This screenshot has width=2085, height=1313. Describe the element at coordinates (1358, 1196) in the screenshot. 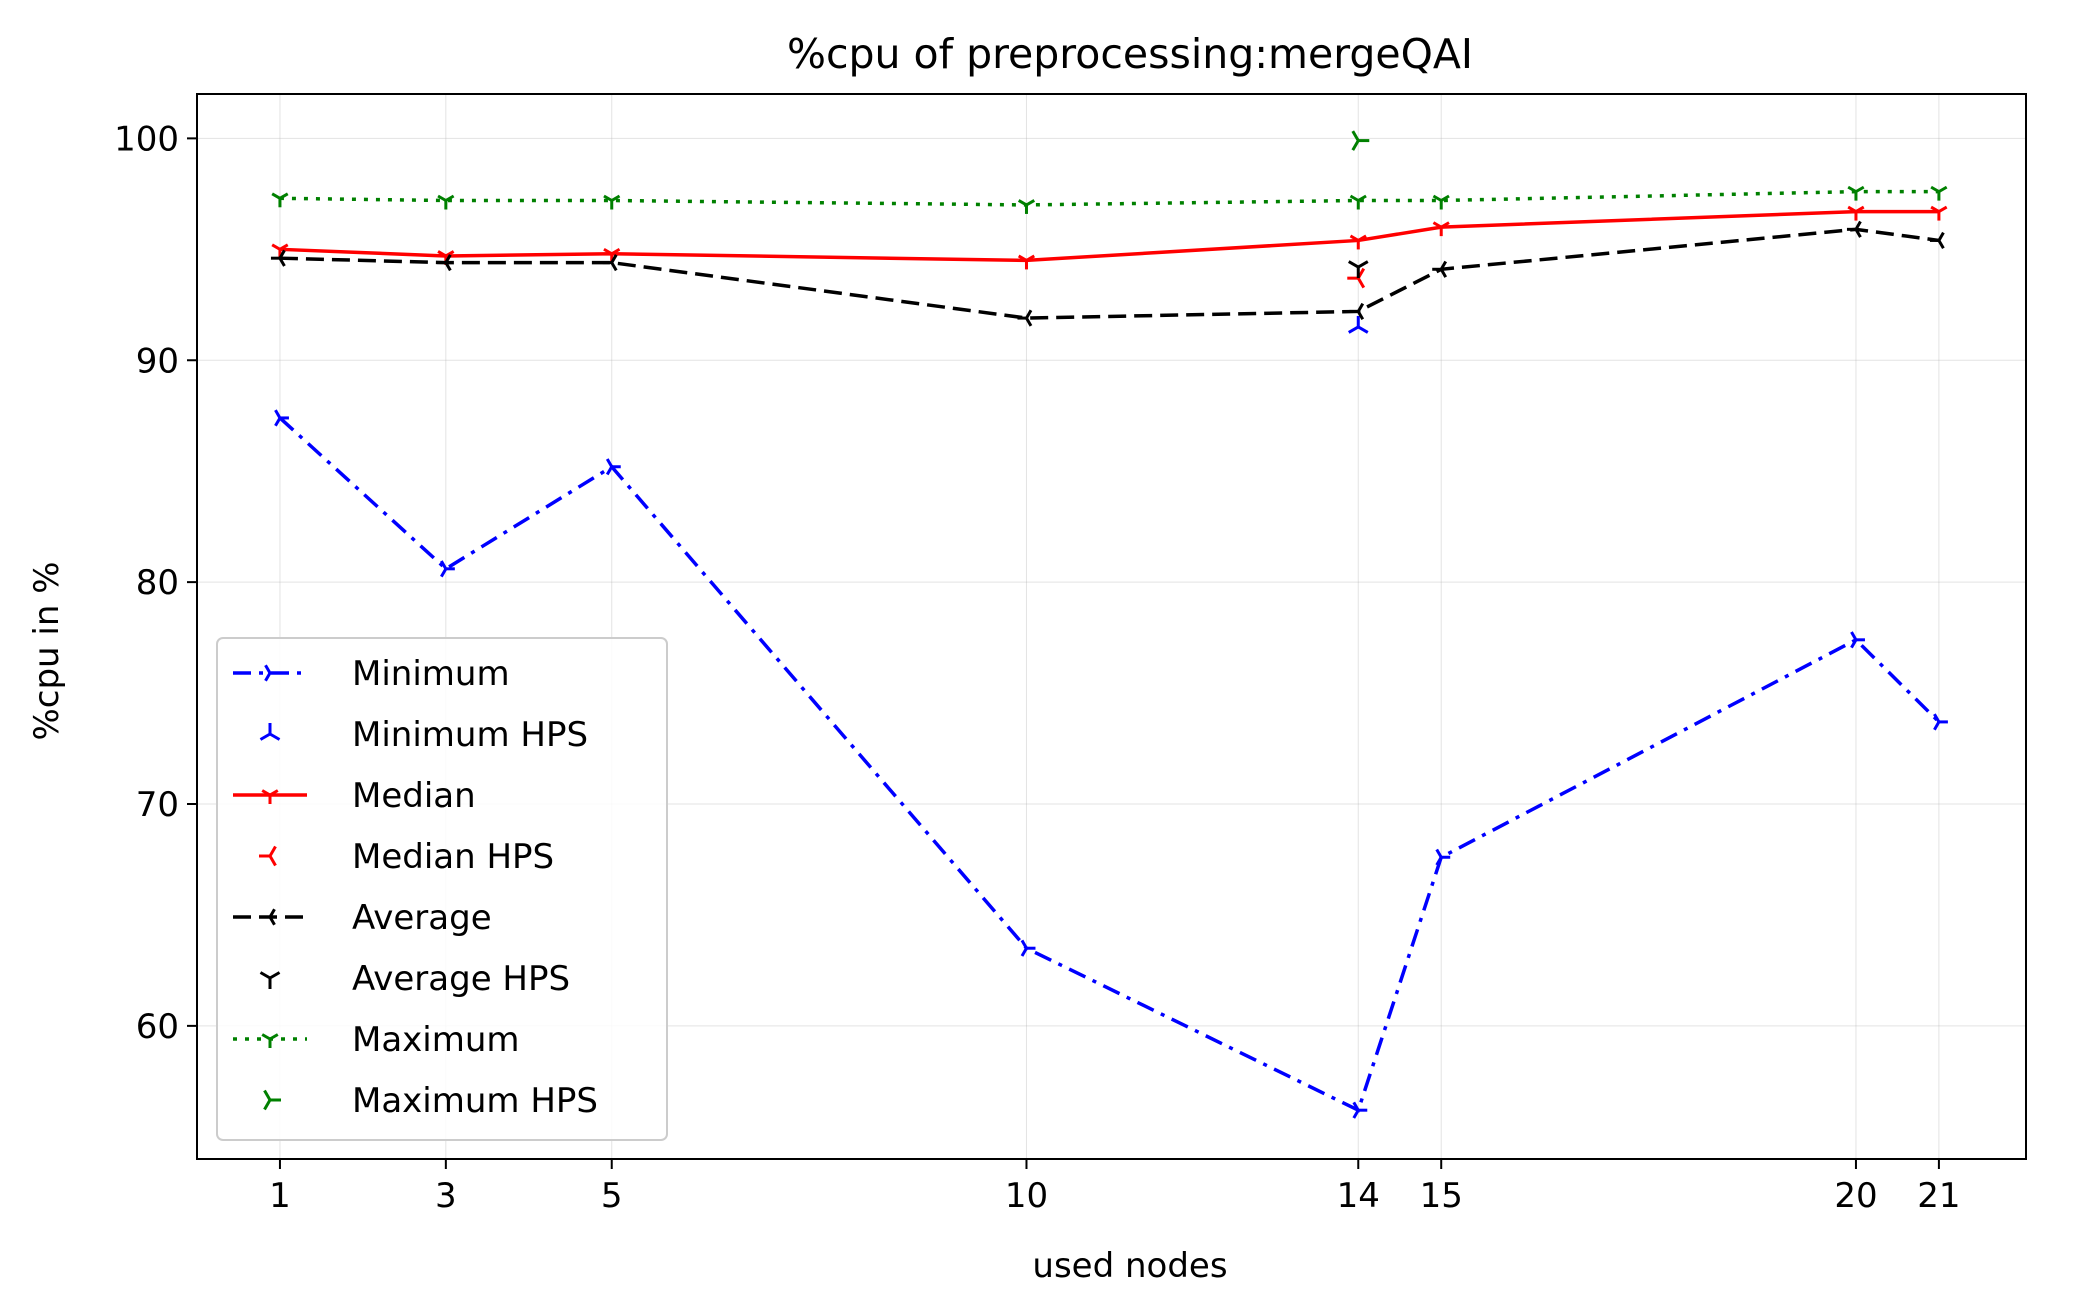

I see `x-tick-label: 14` at that location.